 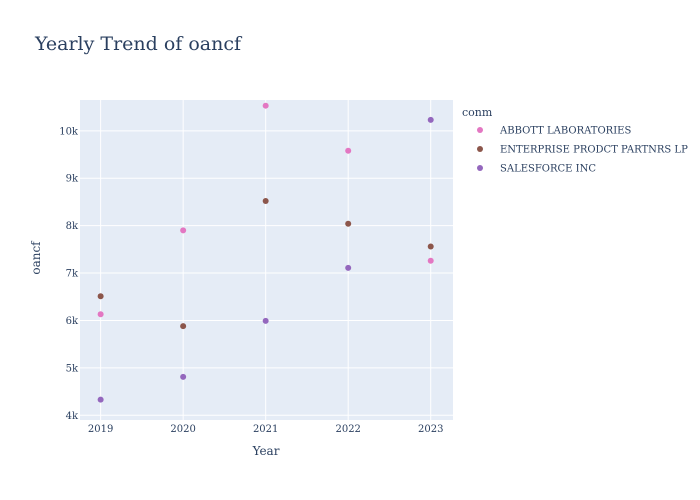 I want to click on y-tick-label: 6k, so click(x=72, y=321).